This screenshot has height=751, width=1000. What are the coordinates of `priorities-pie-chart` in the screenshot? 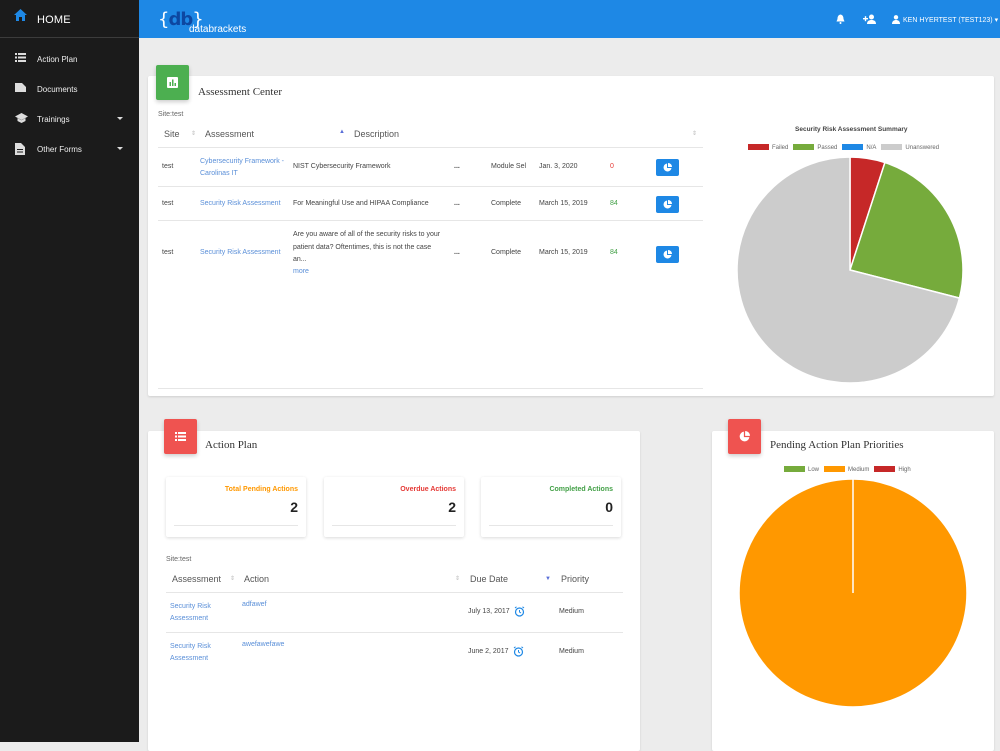 It's located at (853, 593).